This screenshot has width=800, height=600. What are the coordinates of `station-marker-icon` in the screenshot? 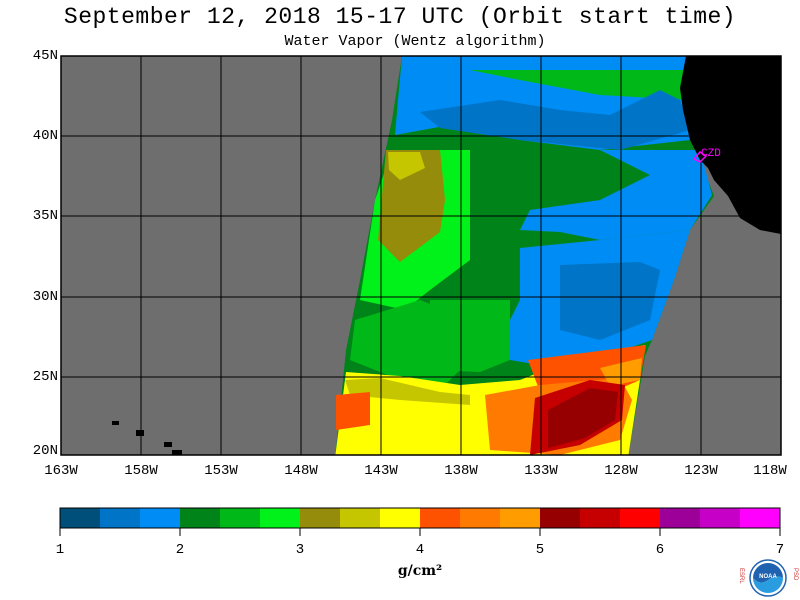 It's located at (700, 157).